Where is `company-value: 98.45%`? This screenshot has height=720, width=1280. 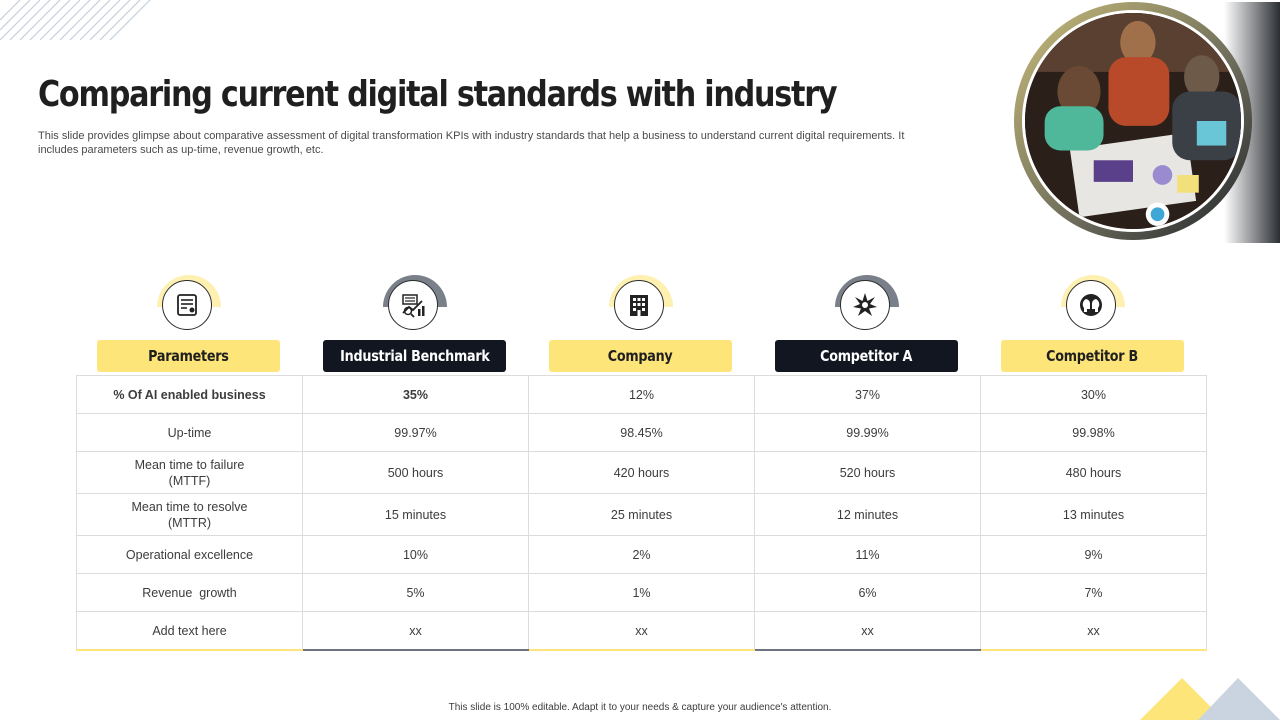 company-value: 98.45% is located at coordinates (641, 432).